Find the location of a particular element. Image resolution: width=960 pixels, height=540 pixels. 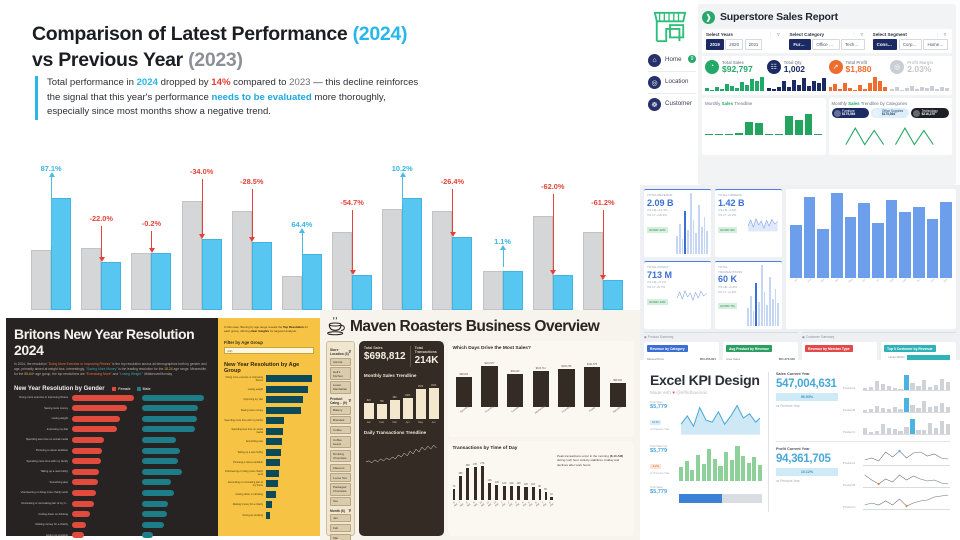

maven-total-sales-label: Total Sales is located at coordinates (373, 348).